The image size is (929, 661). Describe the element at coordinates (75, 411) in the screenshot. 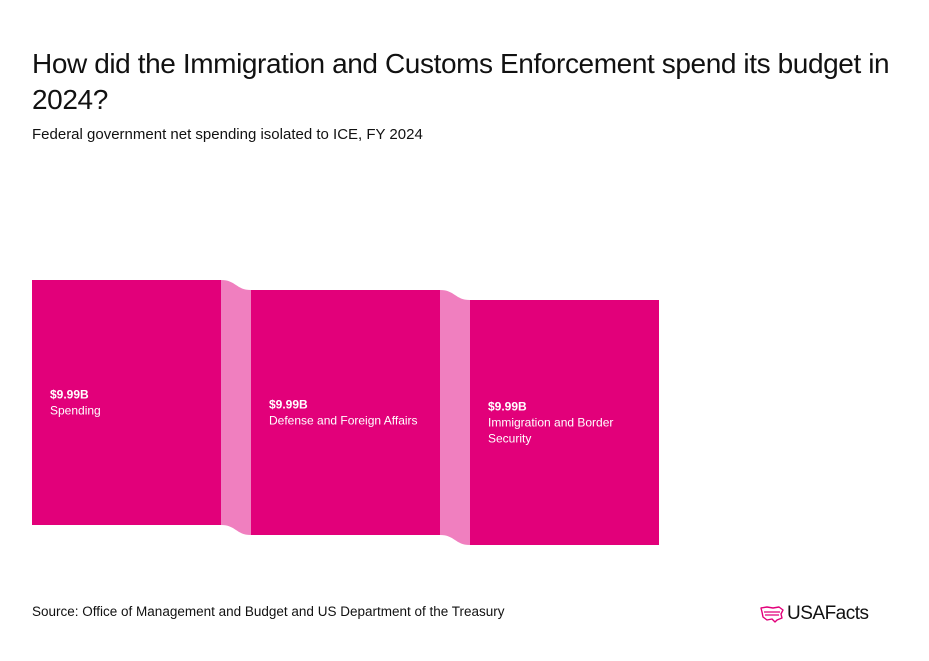

I see `node-name-label: Spending` at that location.